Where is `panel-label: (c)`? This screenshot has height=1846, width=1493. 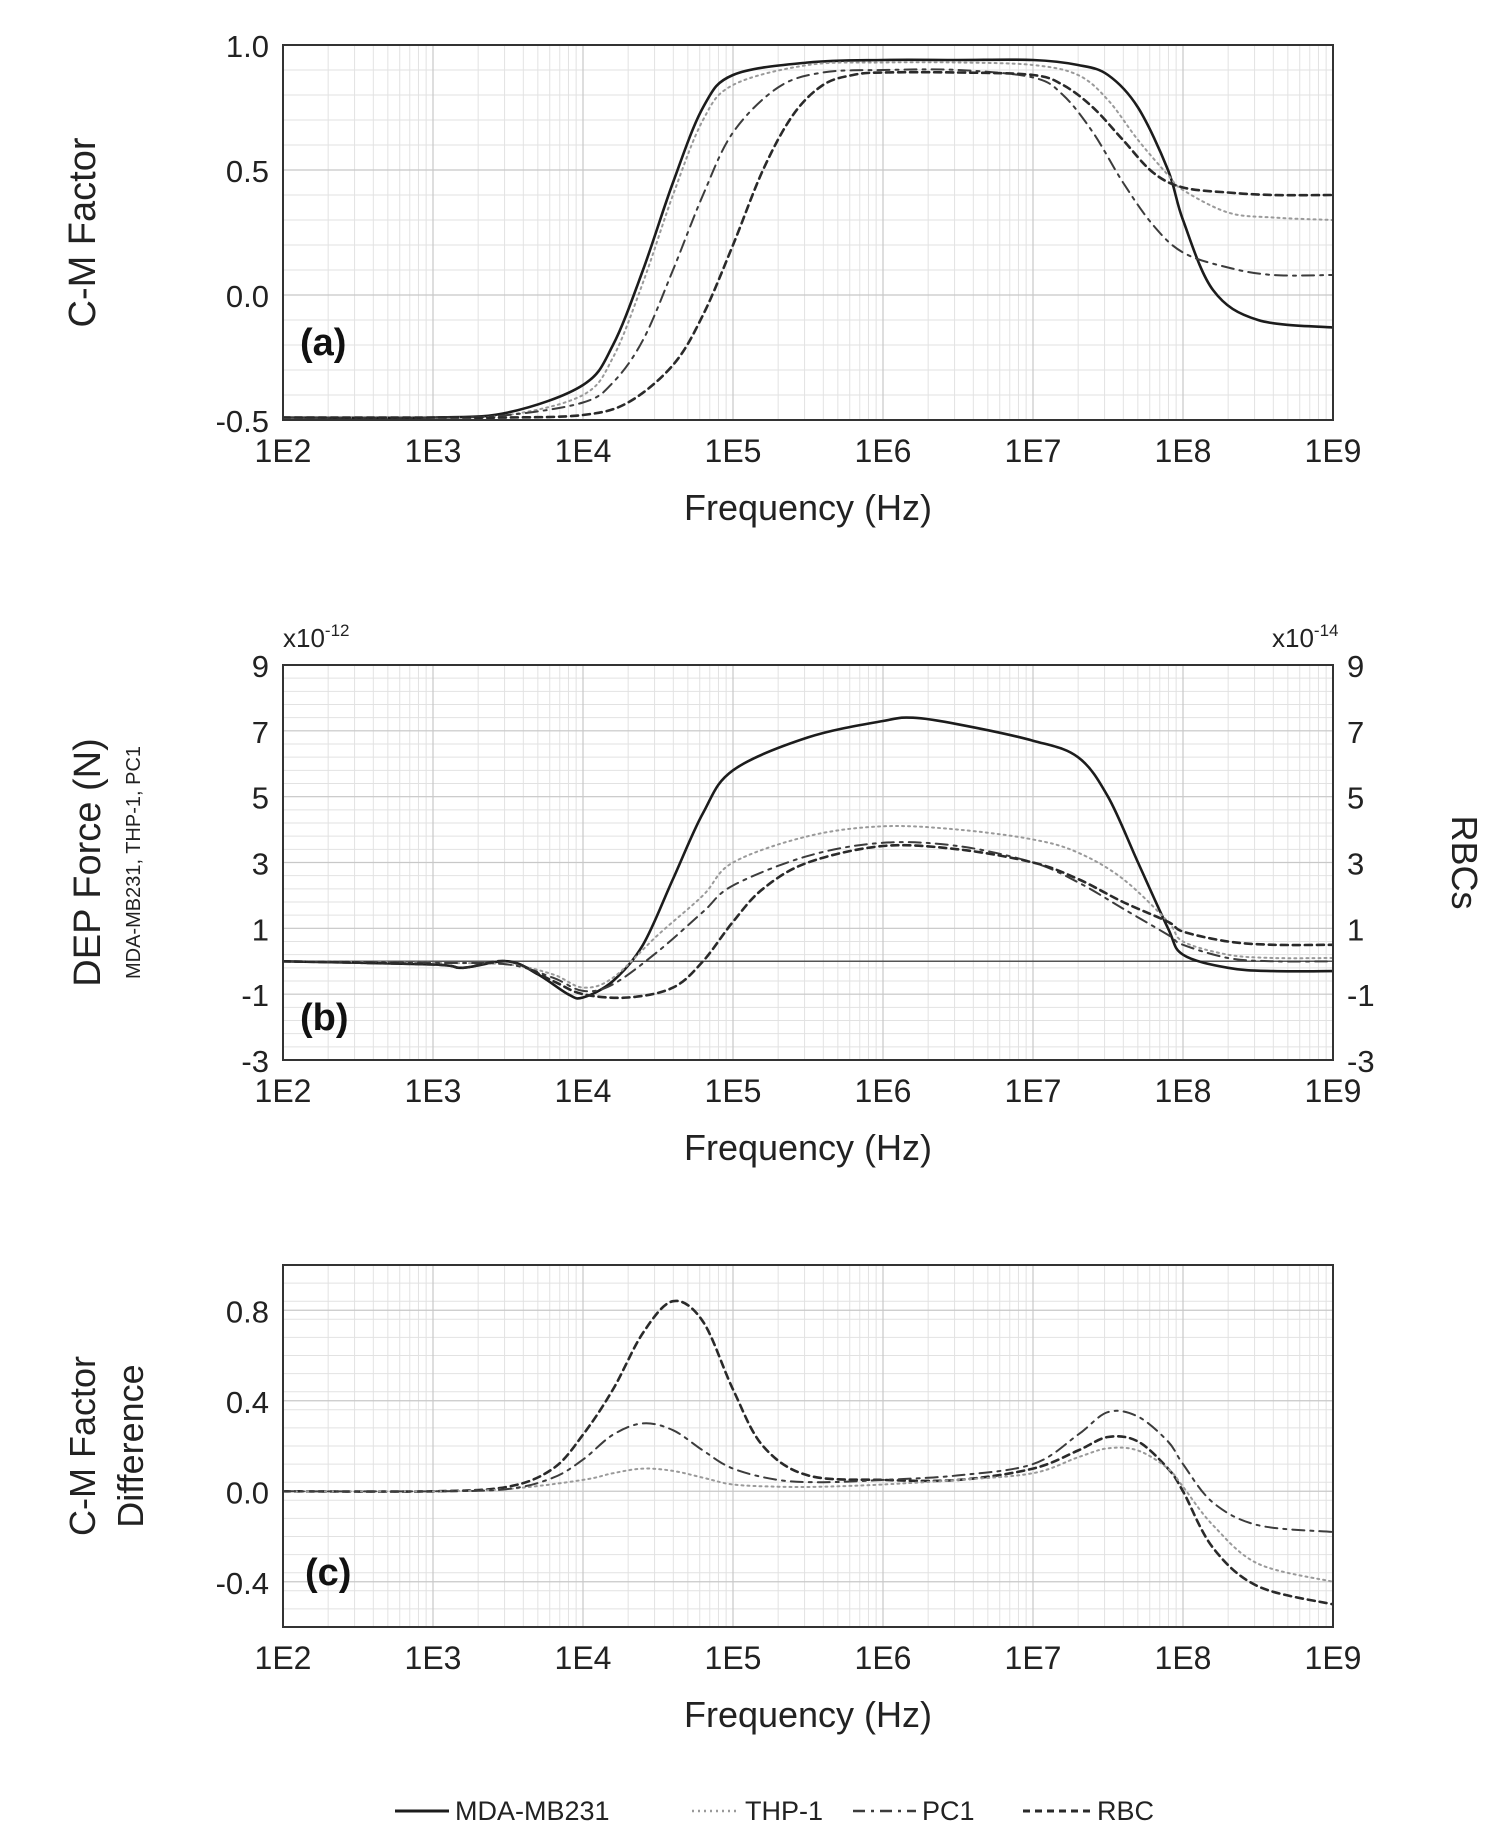
panel-label: (c) is located at coordinates (328, 1573).